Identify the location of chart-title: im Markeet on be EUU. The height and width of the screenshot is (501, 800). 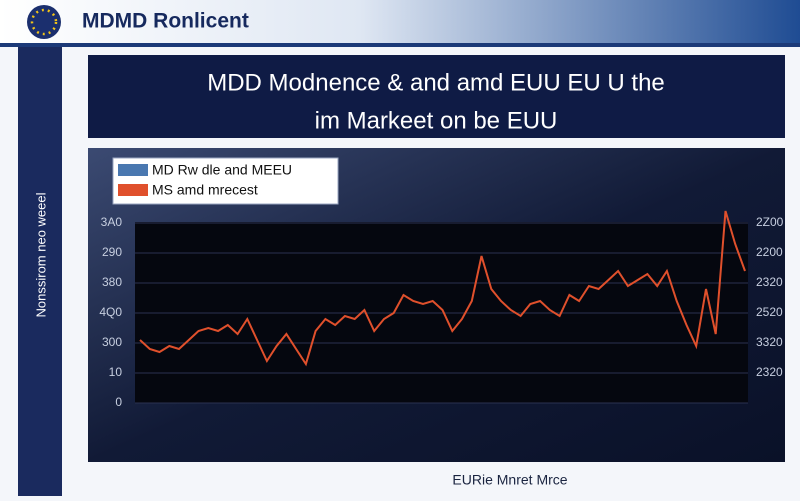
(436, 120).